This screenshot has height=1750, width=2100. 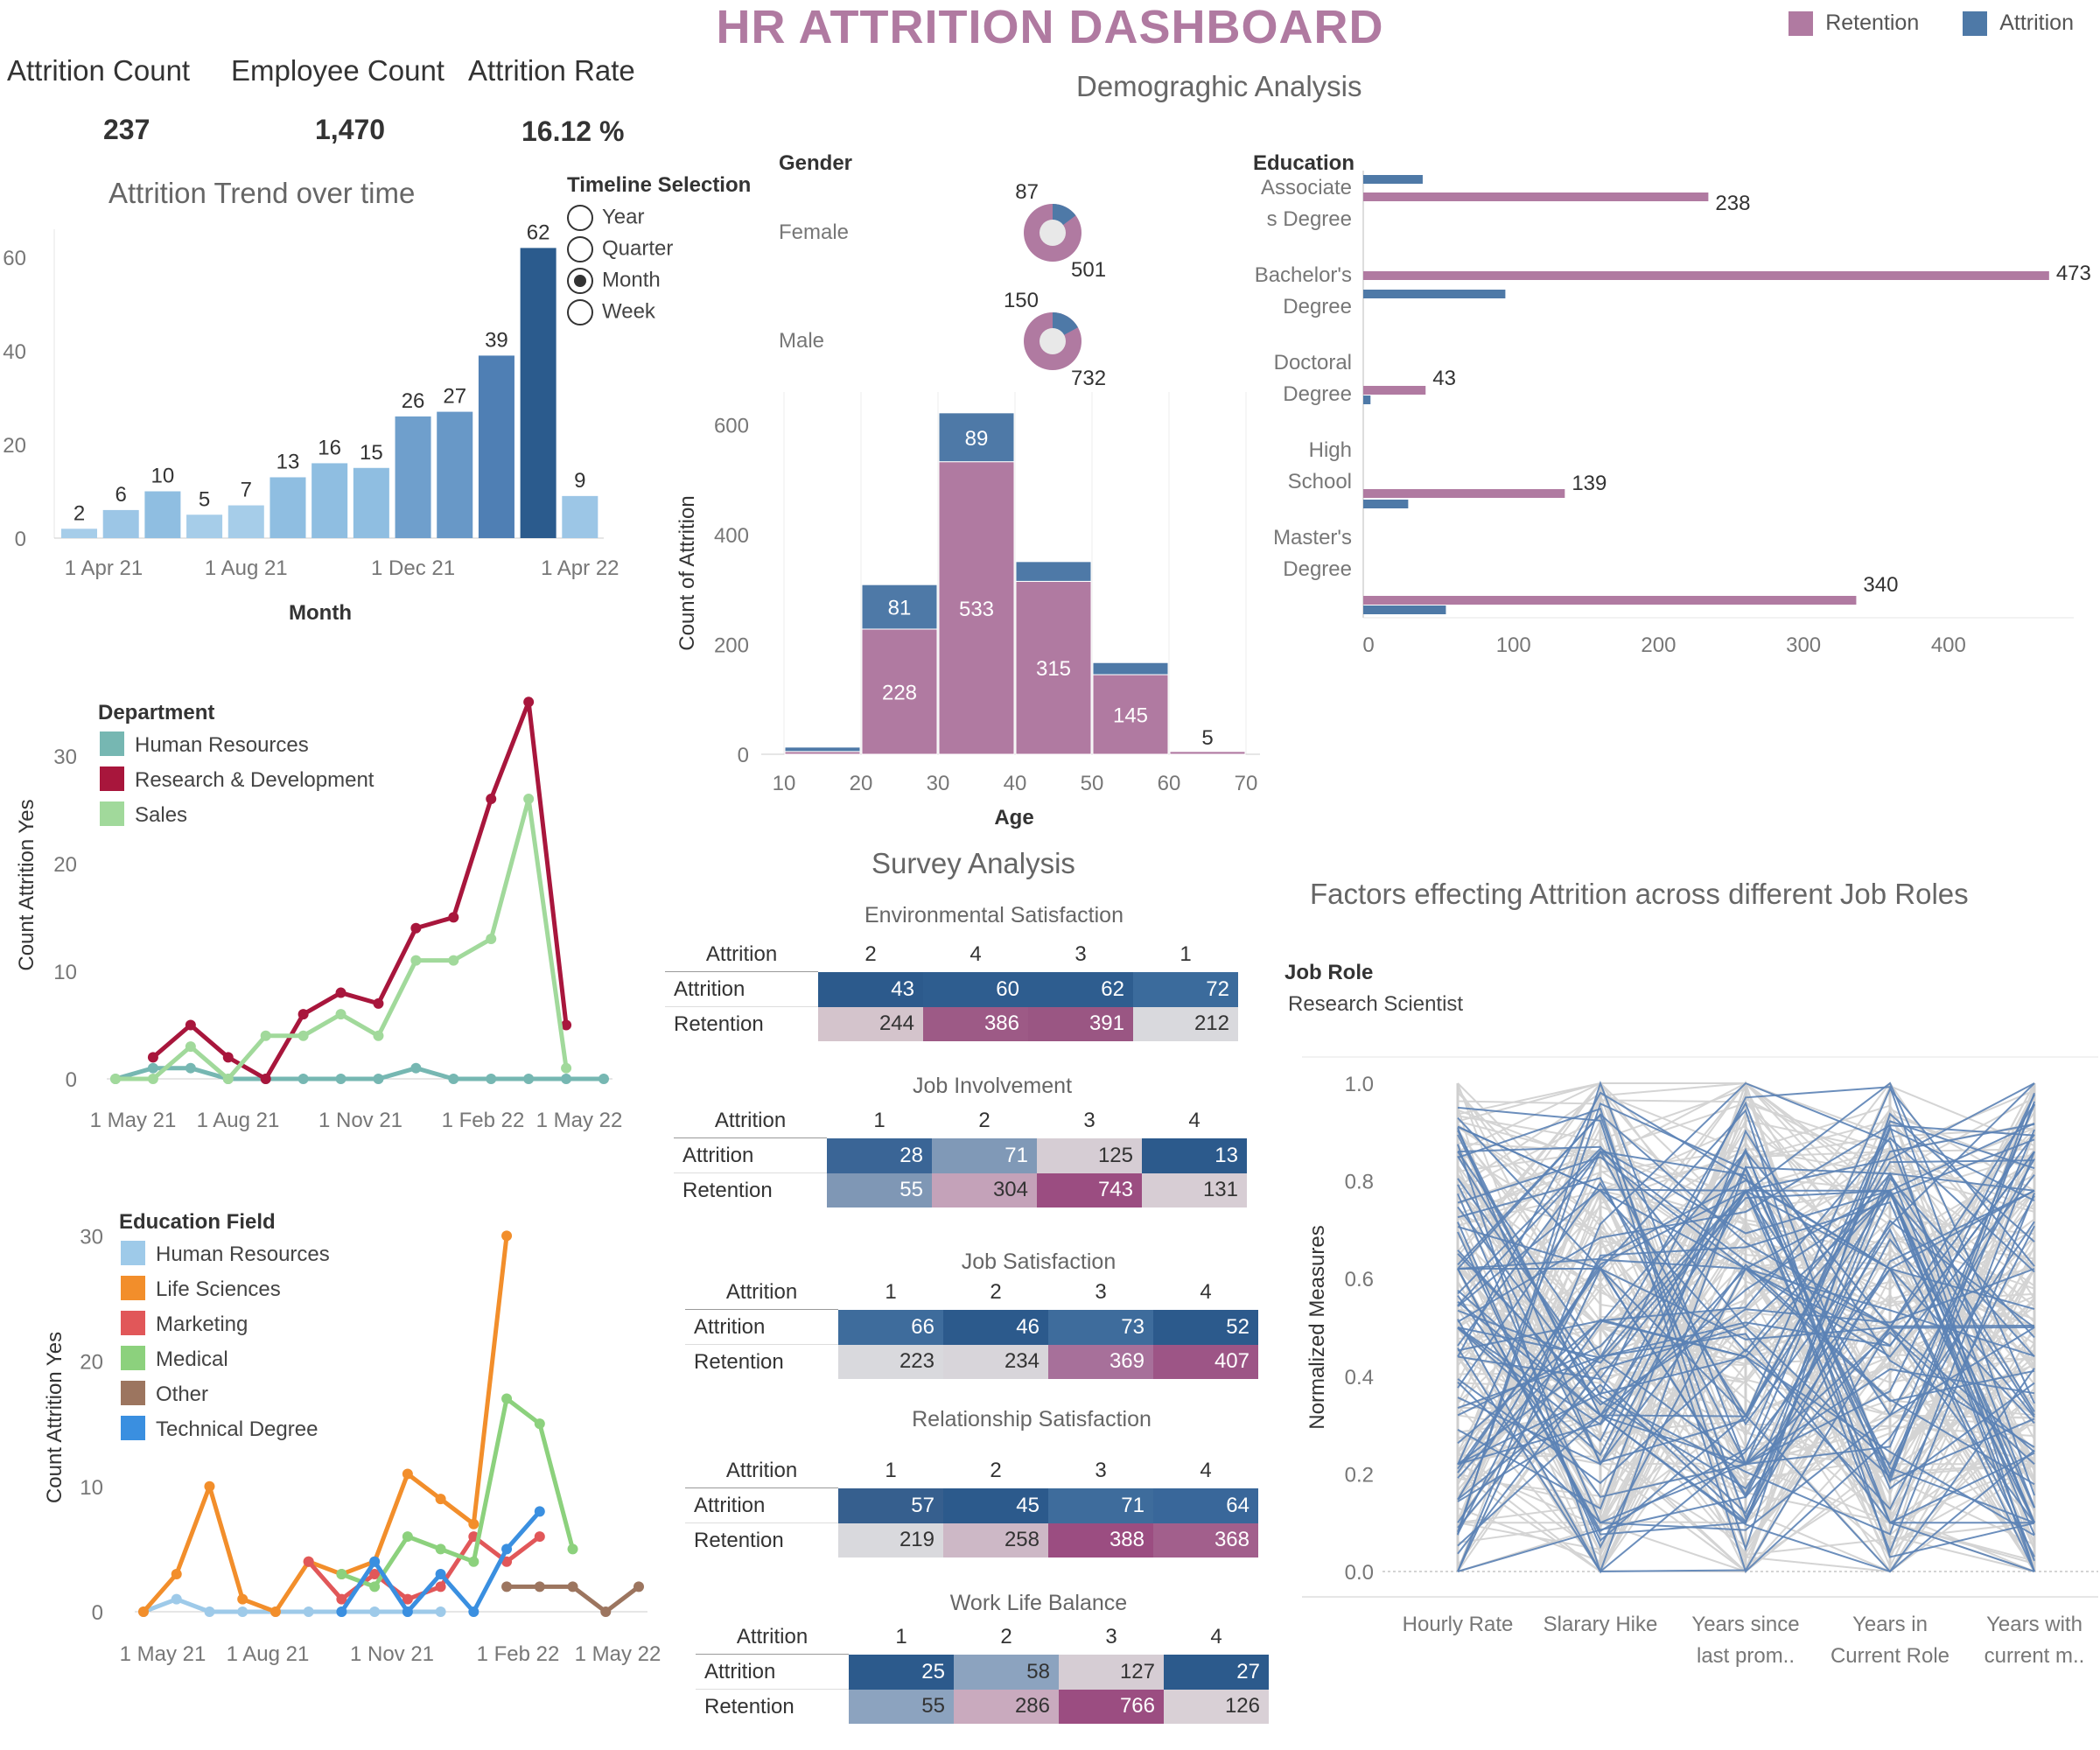 I want to click on survey-cell: 27, so click(x=1216, y=1672).